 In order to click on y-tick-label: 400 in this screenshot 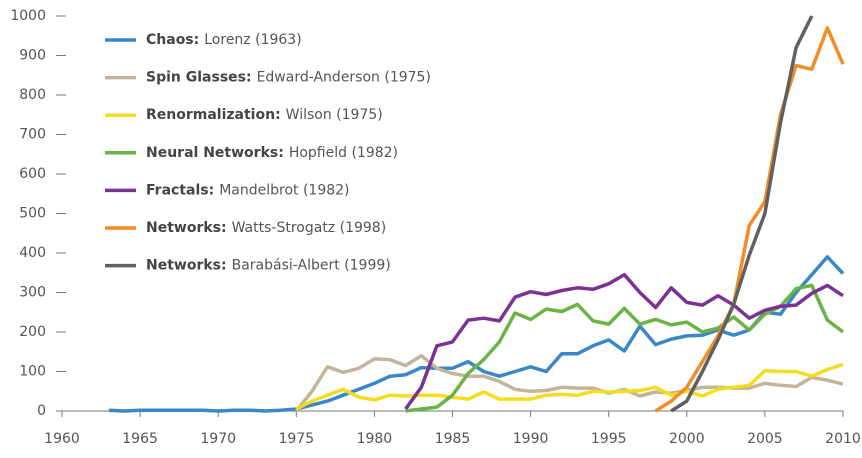, I will do `click(32, 253)`.